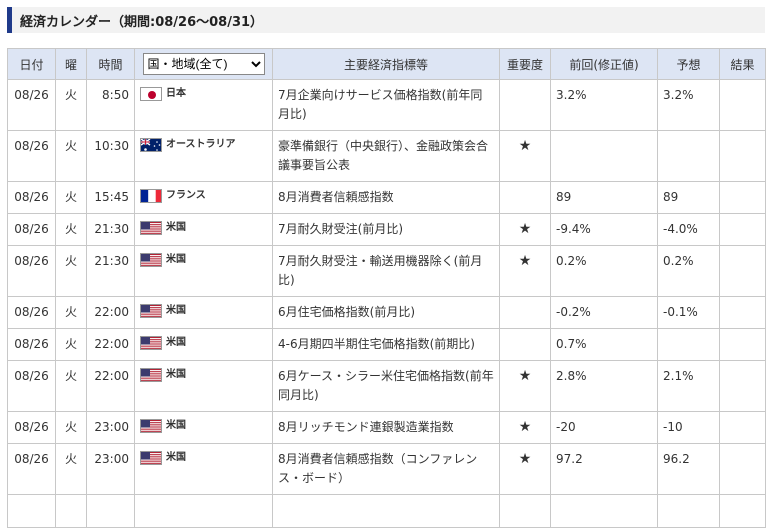 This screenshot has height=528, width=772. Describe the element at coordinates (204, 156) in the screenshot. I see `region-cell: オーストラリア` at that location.